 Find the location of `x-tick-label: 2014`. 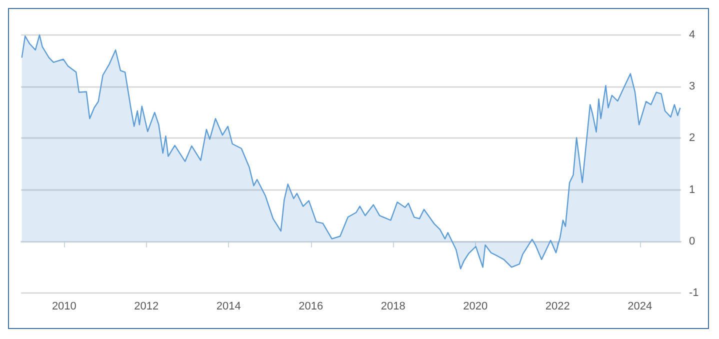

x-tick-label: 2014 is located at coordinates (228, 306).